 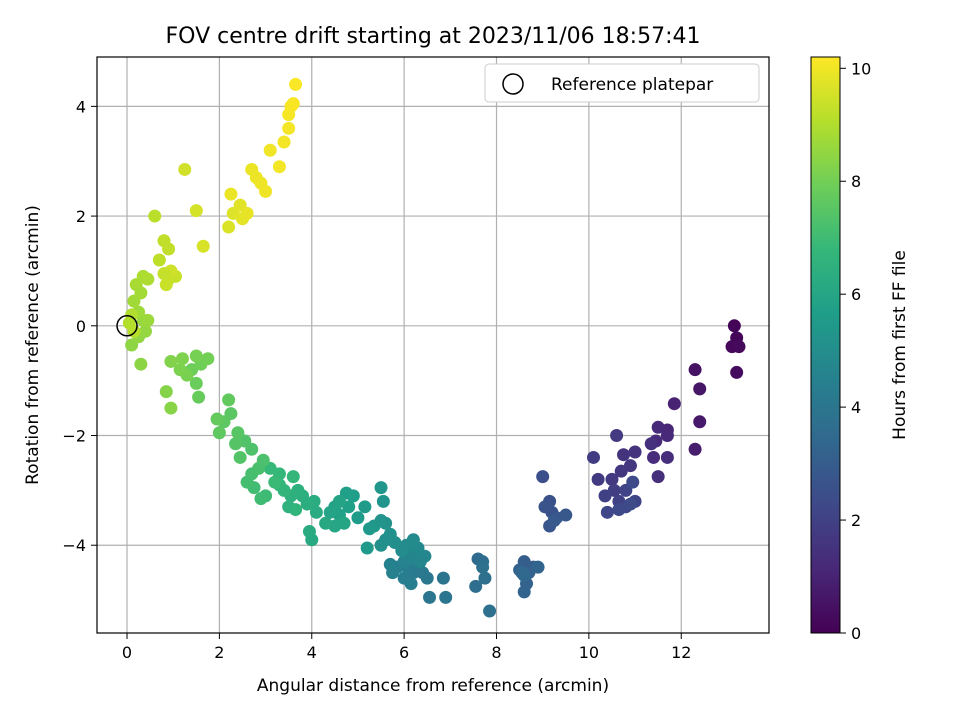 What do you see at coordinates (632, 85) in the screenshot?
I see `legend-label: Reference platepar` at bounding box center [632, 85].